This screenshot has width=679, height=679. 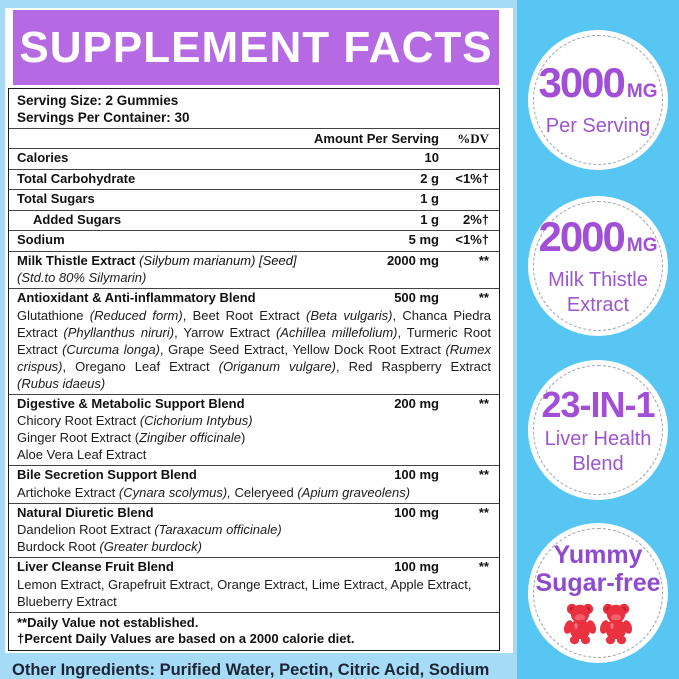 What do you see at coordinates (98, 100) in the screenshot?
I see `serving-size: Serving Size: 2 Gummies` at bounding box center [98, 100].